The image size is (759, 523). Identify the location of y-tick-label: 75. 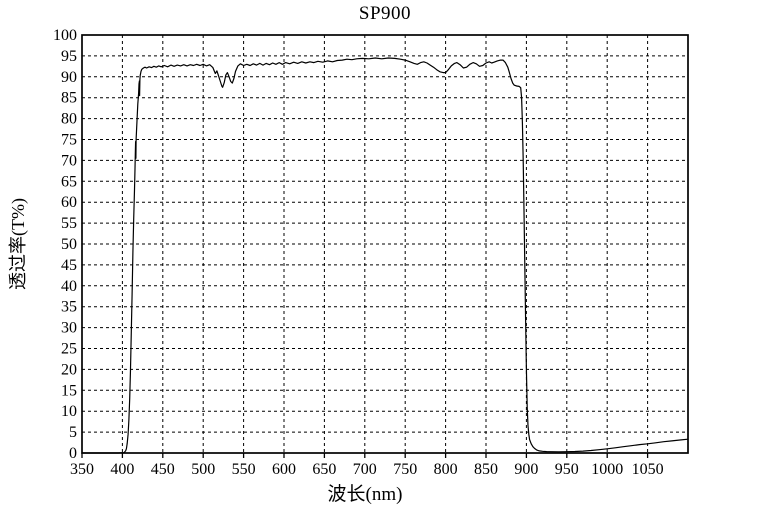
(69, 140).